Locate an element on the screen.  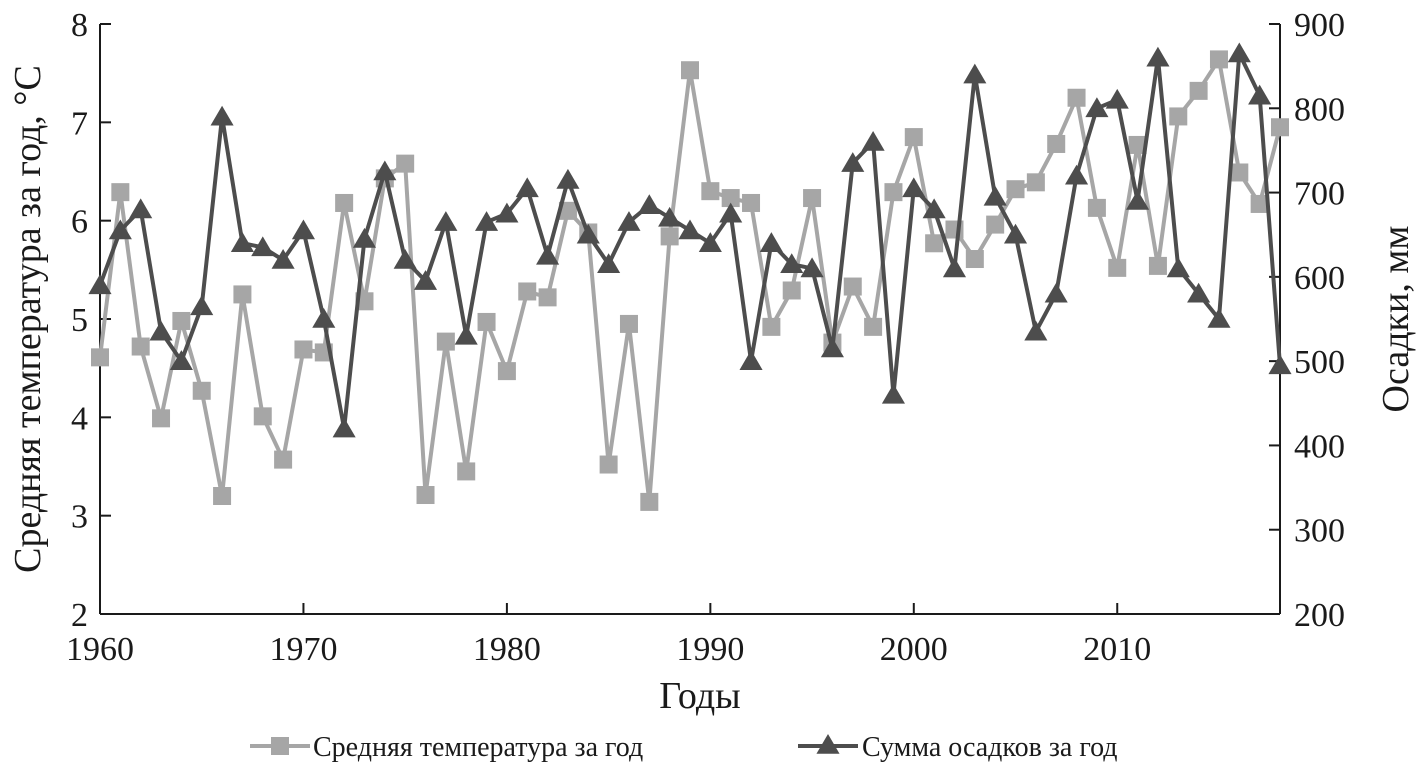
legend-item-precipitation: Сумма осадков за год is located at coordinates (958, 747).